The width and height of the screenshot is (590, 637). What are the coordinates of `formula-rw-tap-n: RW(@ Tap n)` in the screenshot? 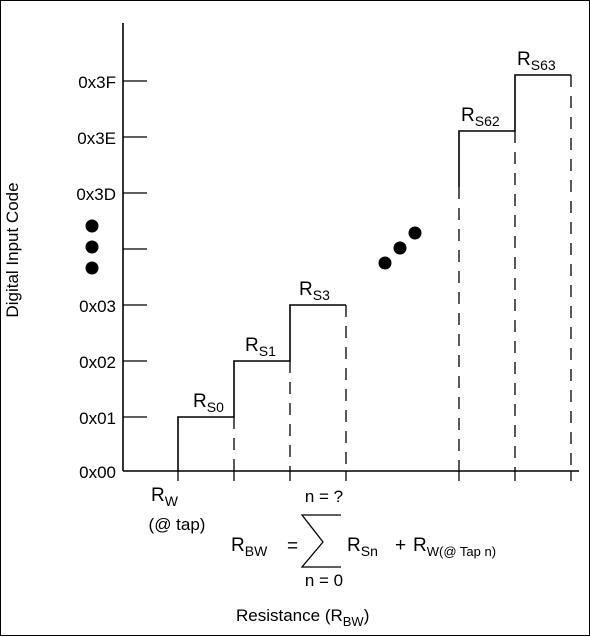 It's located at (454, 547).